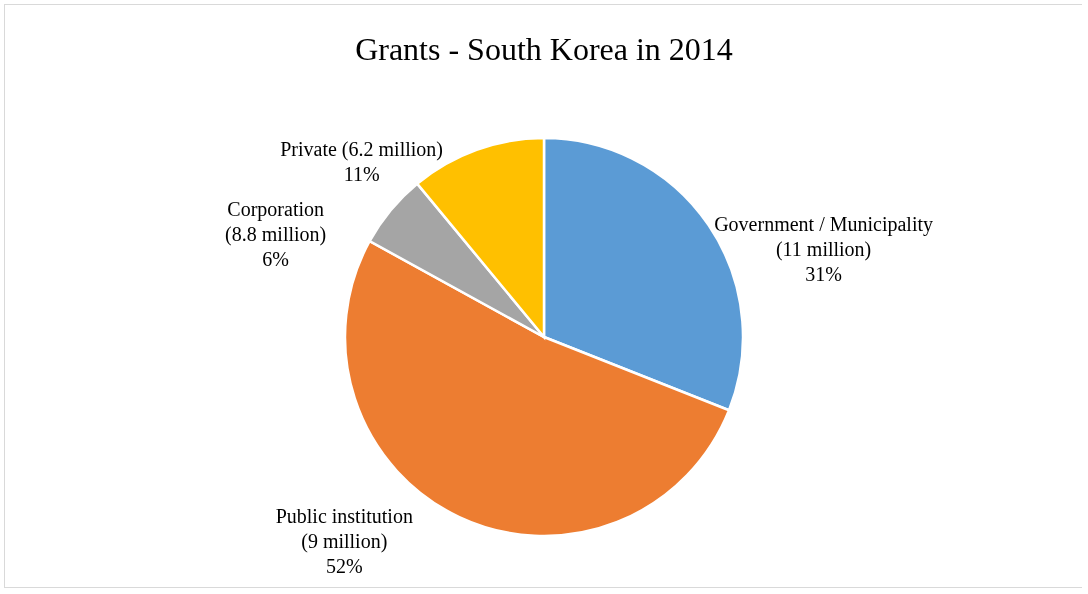  Describe the element at coordinates (361, 173) in the screenshot. I see `data-label: 11%` at that location.